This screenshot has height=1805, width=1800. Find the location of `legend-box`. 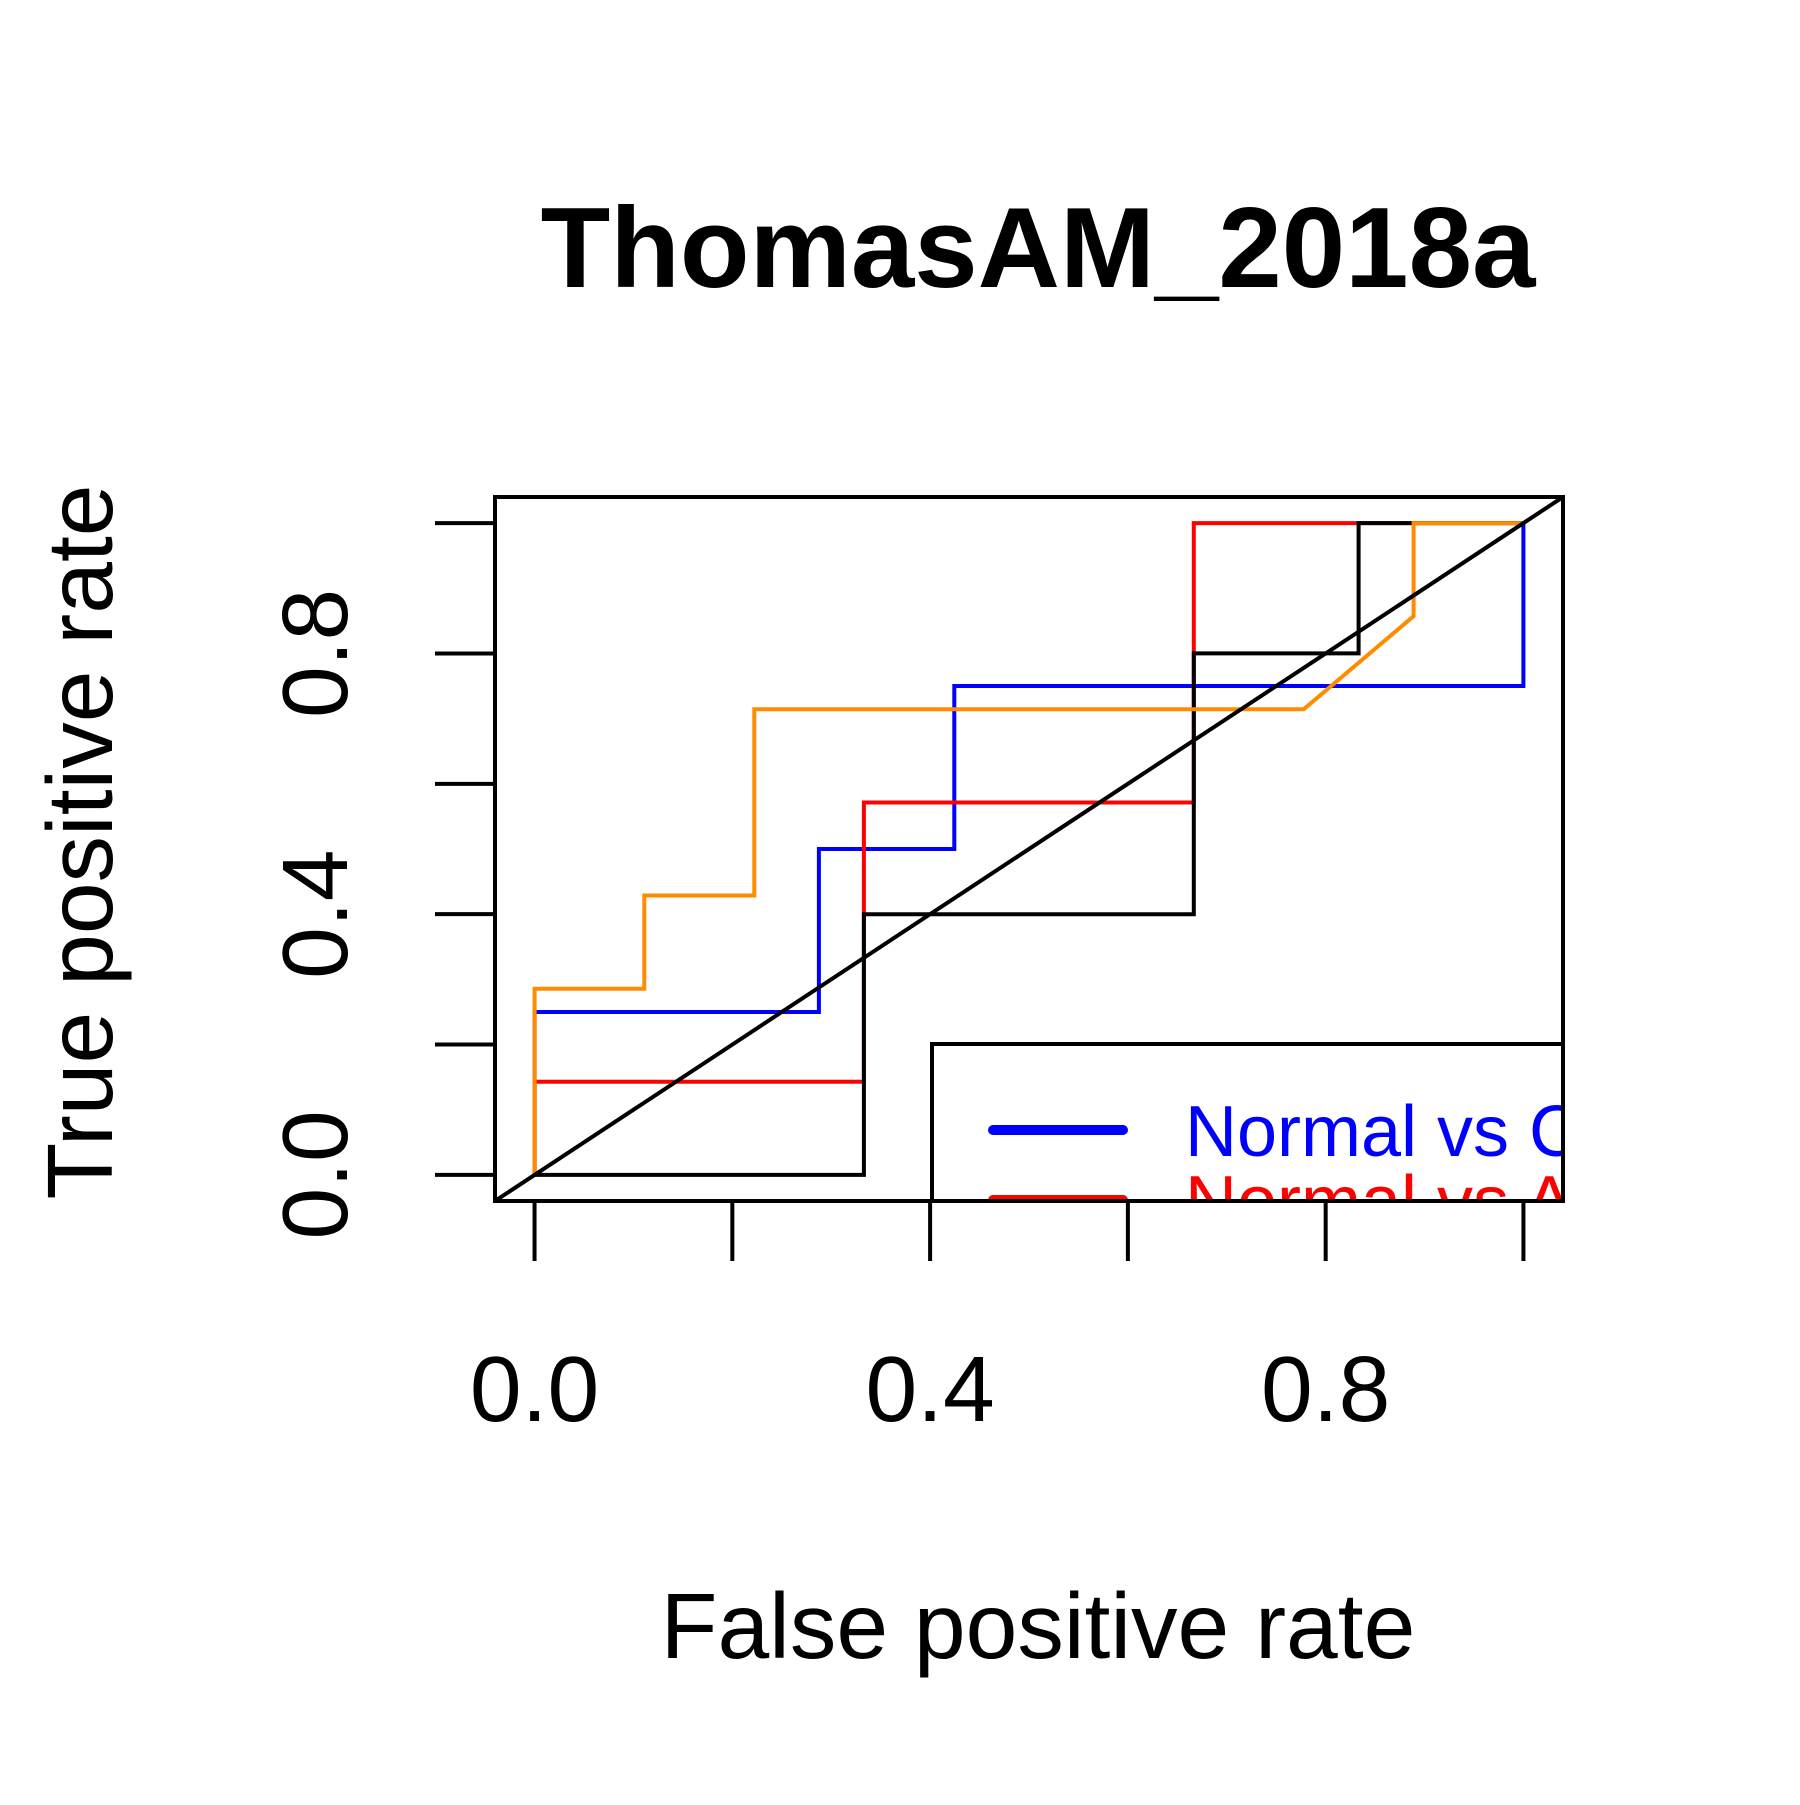

legend-box is located at coordinates (1246, 1121).